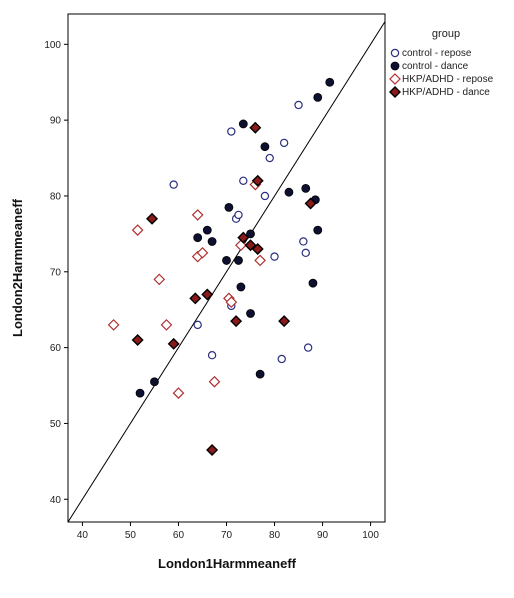  I want to click on legend-item: control - repose, so click(431, 53).